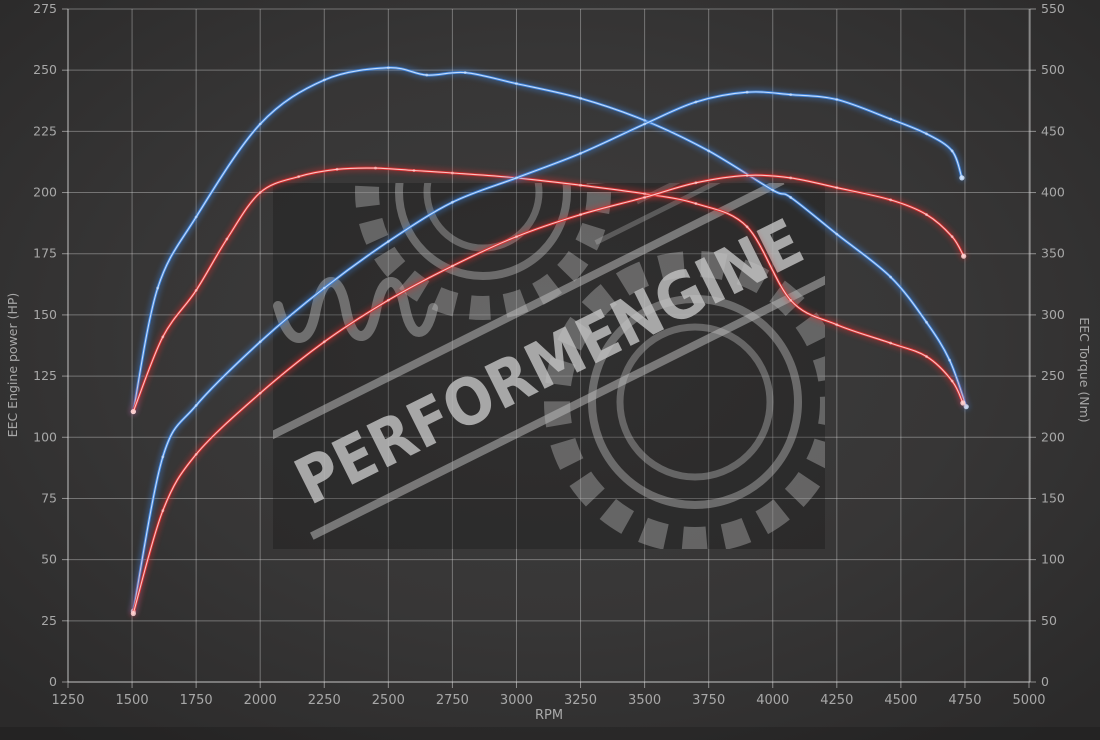 This screenshot has width=1100, height=740. Describe the element at coordinates (49, 559) in the screenshot. I see `y-left-tick-label: 50` at that location.